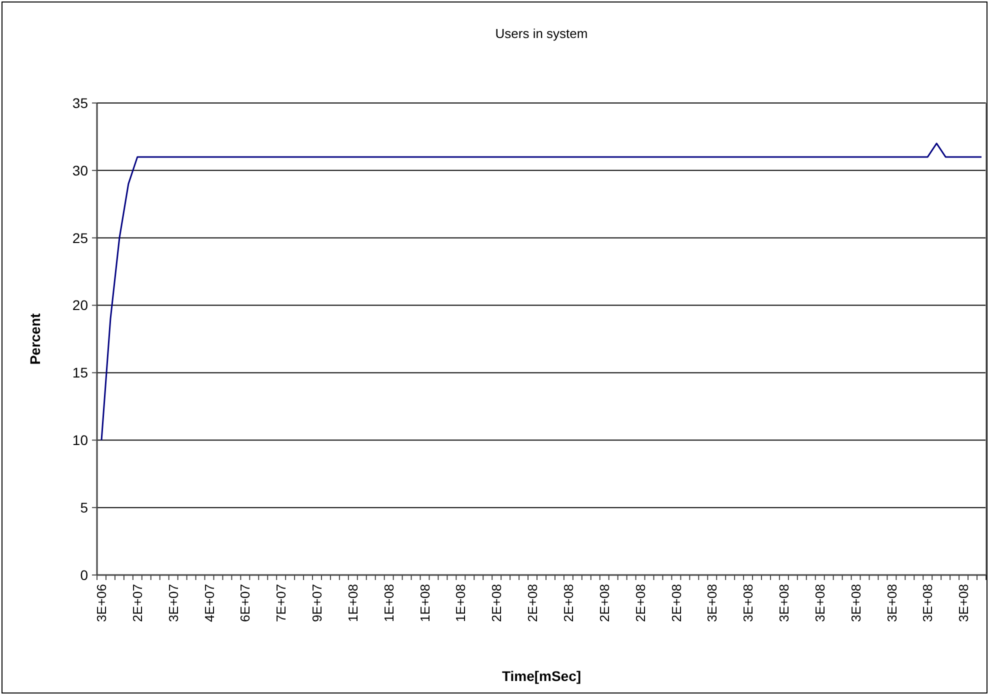 The height and width of the screenshot is (695, 989). I want to click on y-tick-label: 35, so click(80, 102).